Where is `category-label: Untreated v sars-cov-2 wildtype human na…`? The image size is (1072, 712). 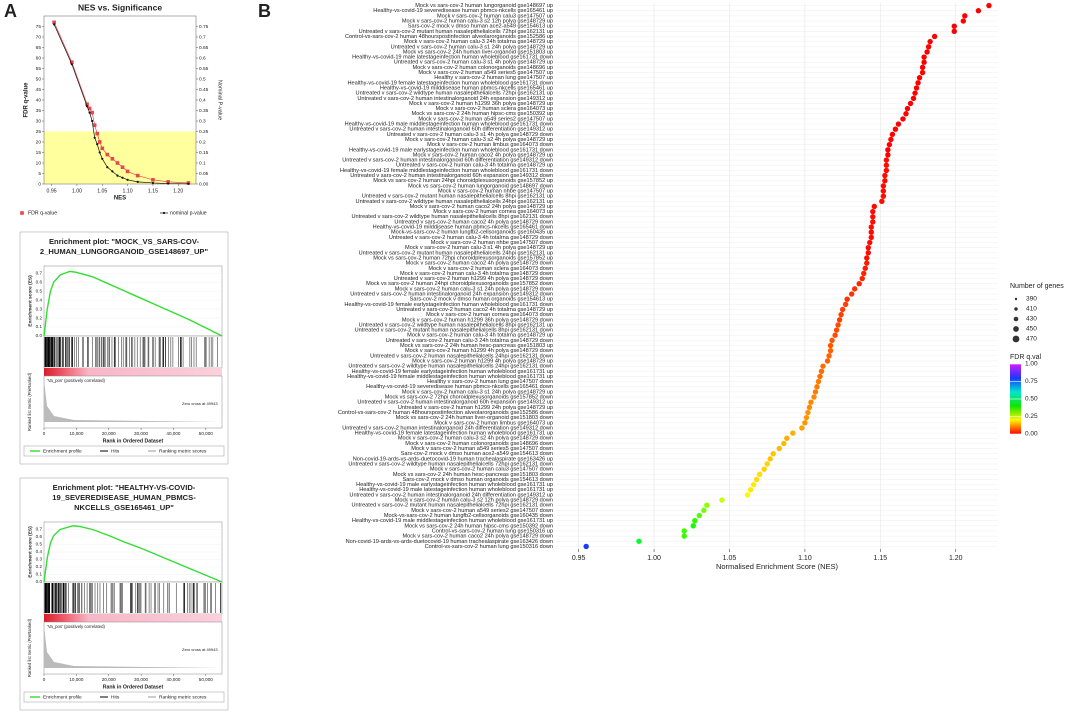
category-label: Untreated v sars-cov-2 wildtype human na… is located at coordinates (456, 325).